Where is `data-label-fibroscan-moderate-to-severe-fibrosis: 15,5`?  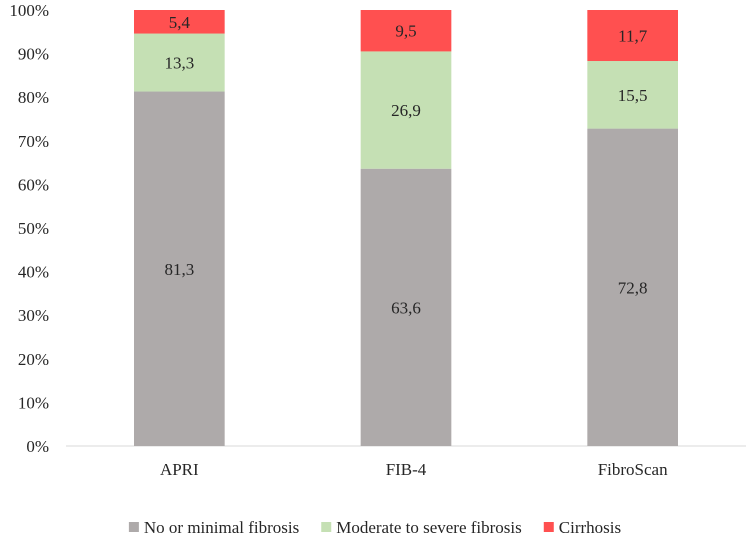
data-label-fibroscan-moderate-to-severe-fibrosis: 15,5 is located at coordinates (633, 95).